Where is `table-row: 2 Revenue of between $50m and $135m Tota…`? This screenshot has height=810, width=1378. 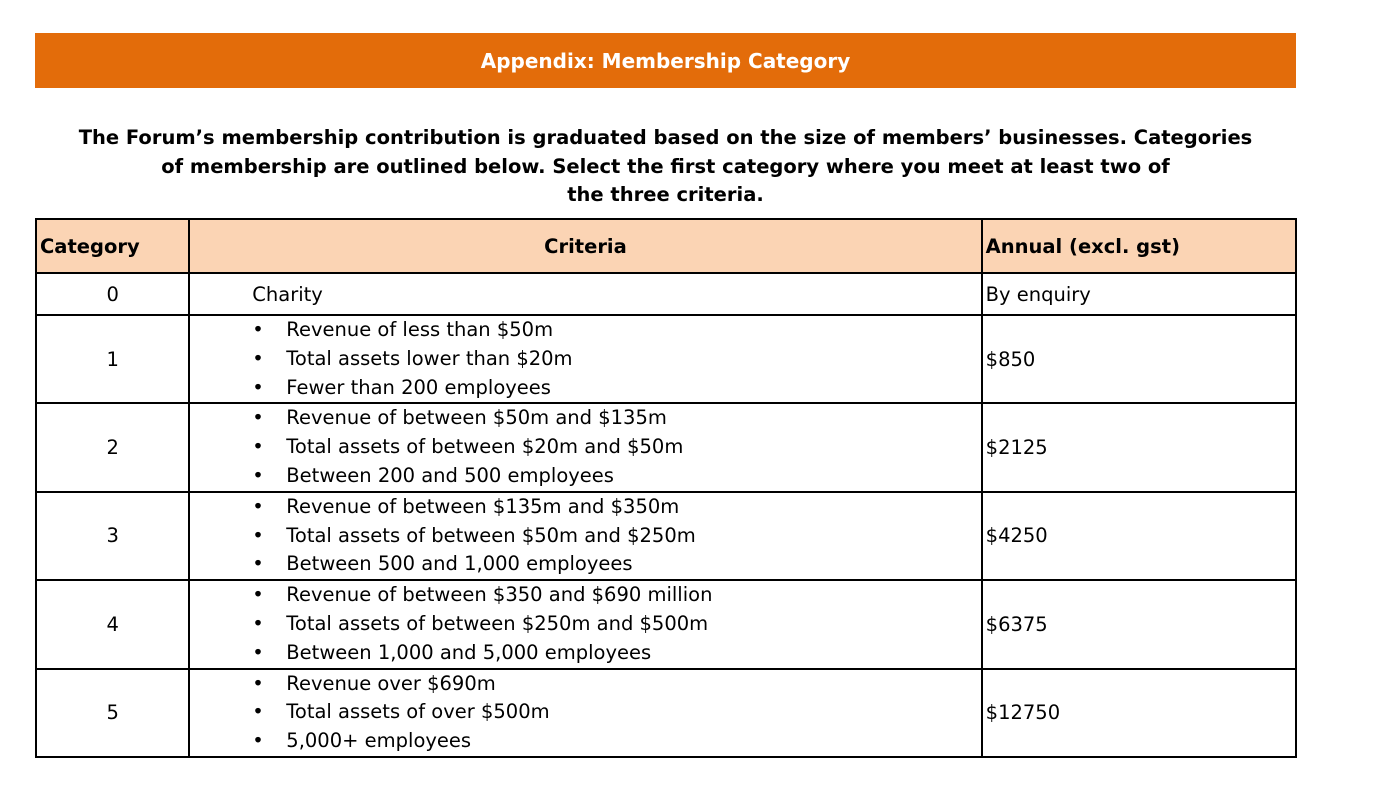
table-row: 2 Revenue of between $50m and $135m Tota… is located at coordinates (666, 447).